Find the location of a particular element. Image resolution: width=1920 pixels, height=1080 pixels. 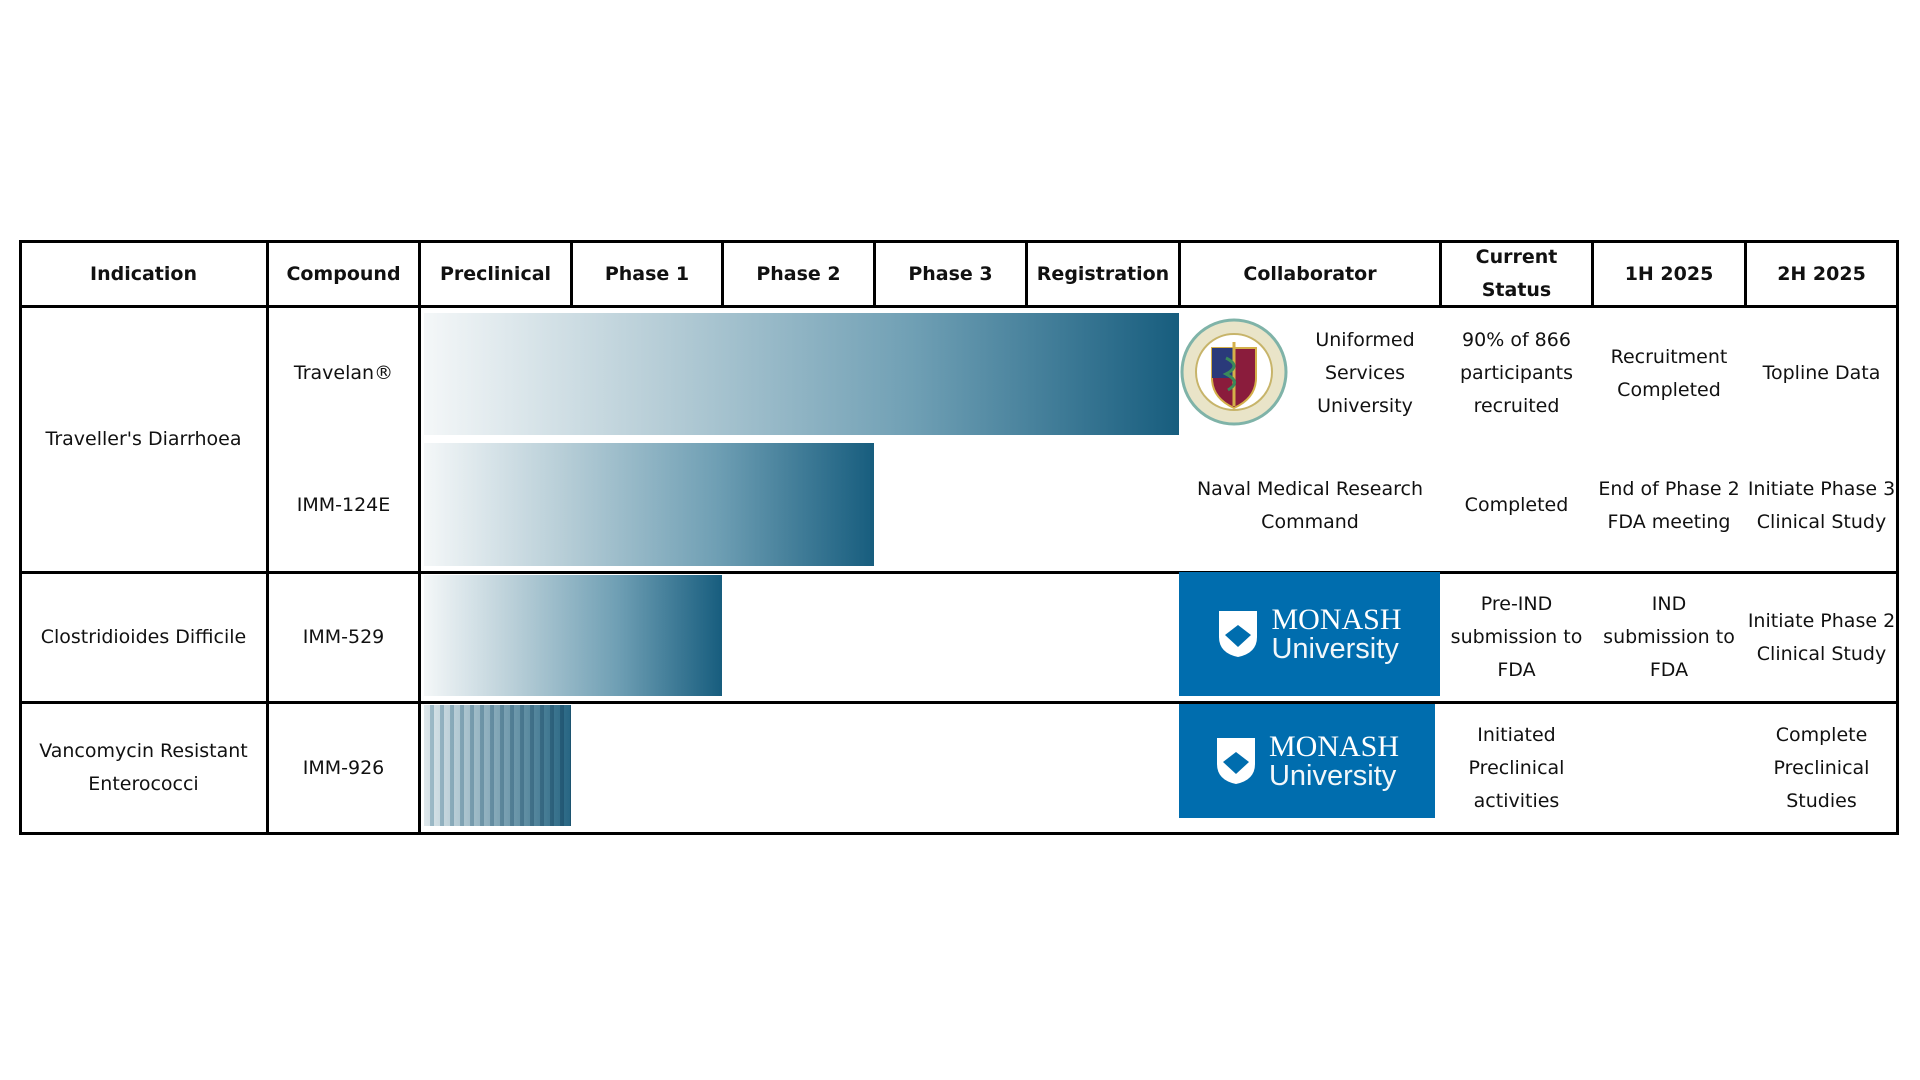

current-status: Completed is located at coordinates (1516, 505).